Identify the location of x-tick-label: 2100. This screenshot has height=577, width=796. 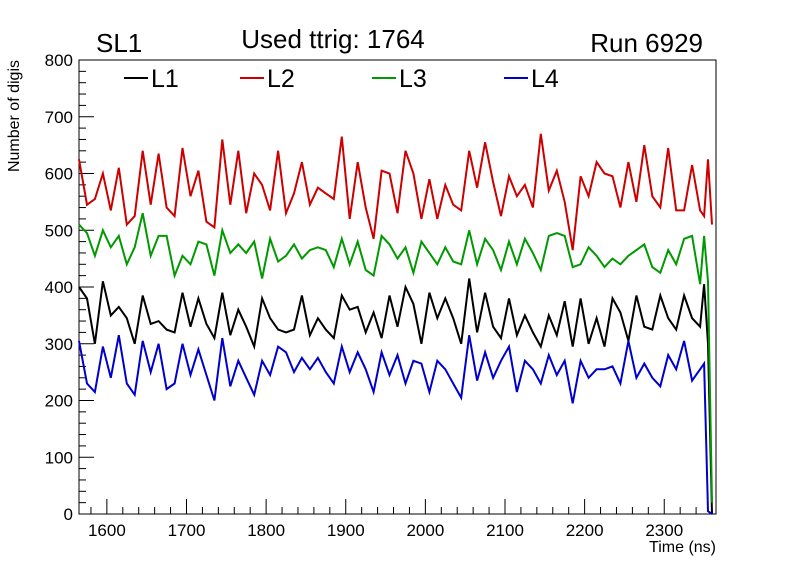
(505, 530).